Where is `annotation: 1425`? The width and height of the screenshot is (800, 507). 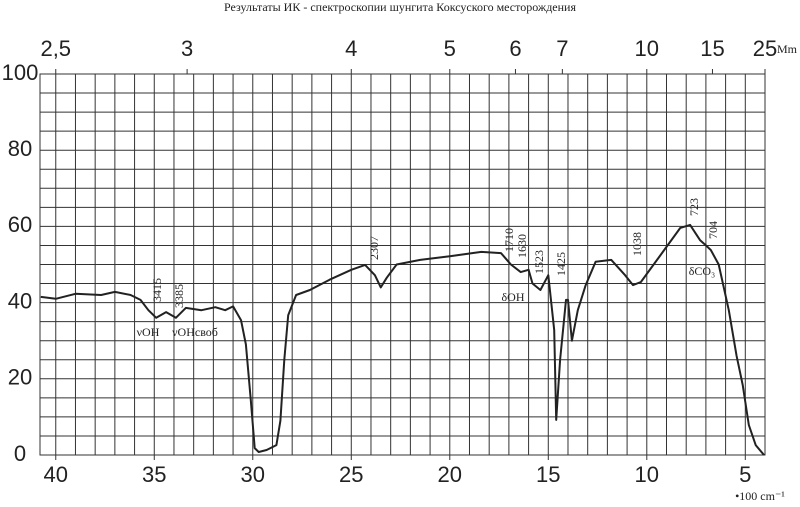 annotation: 1425 is located at coordinates (561, 264).